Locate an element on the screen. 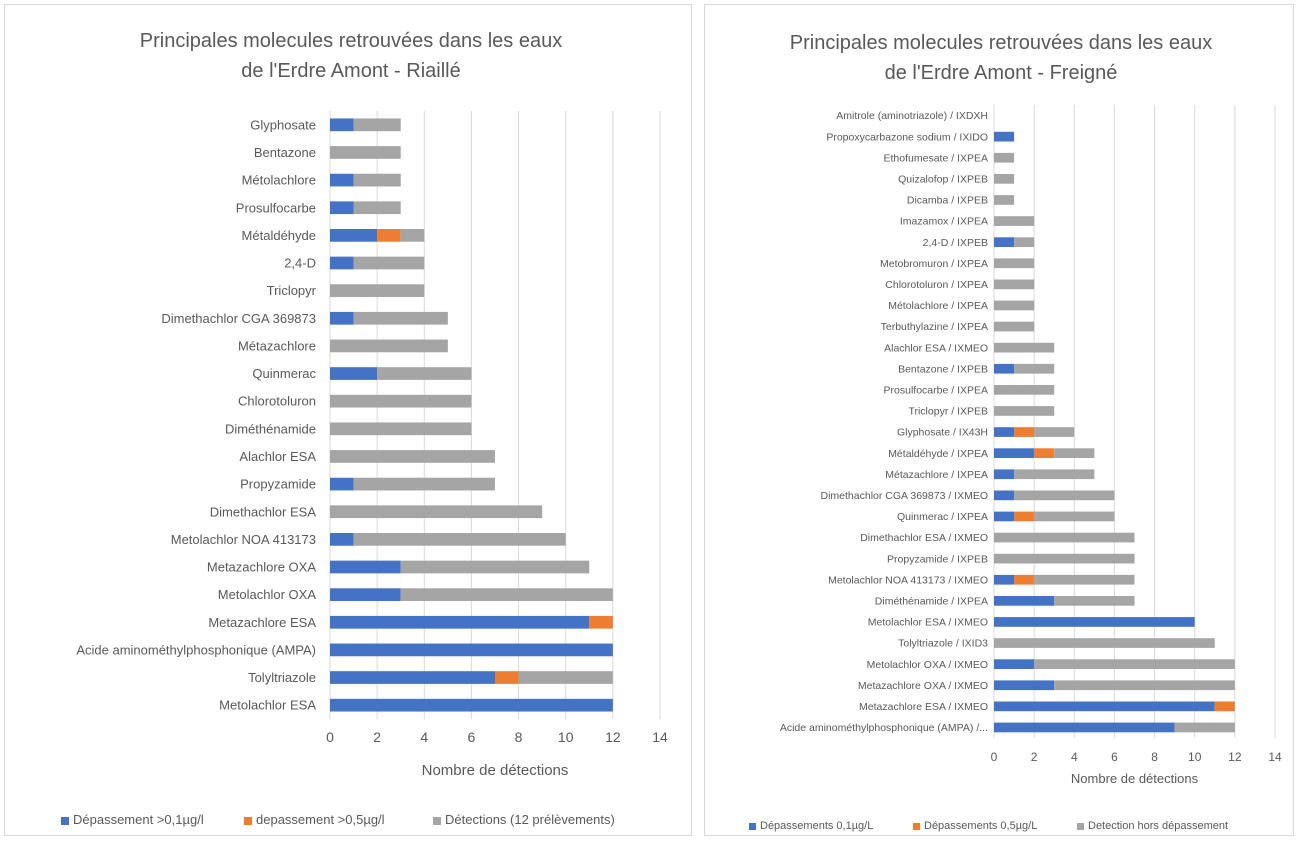 This screenshot has width=1298, height=841. category-label: Metolachlor NOA 413173 is located at coordinates (243, 539).